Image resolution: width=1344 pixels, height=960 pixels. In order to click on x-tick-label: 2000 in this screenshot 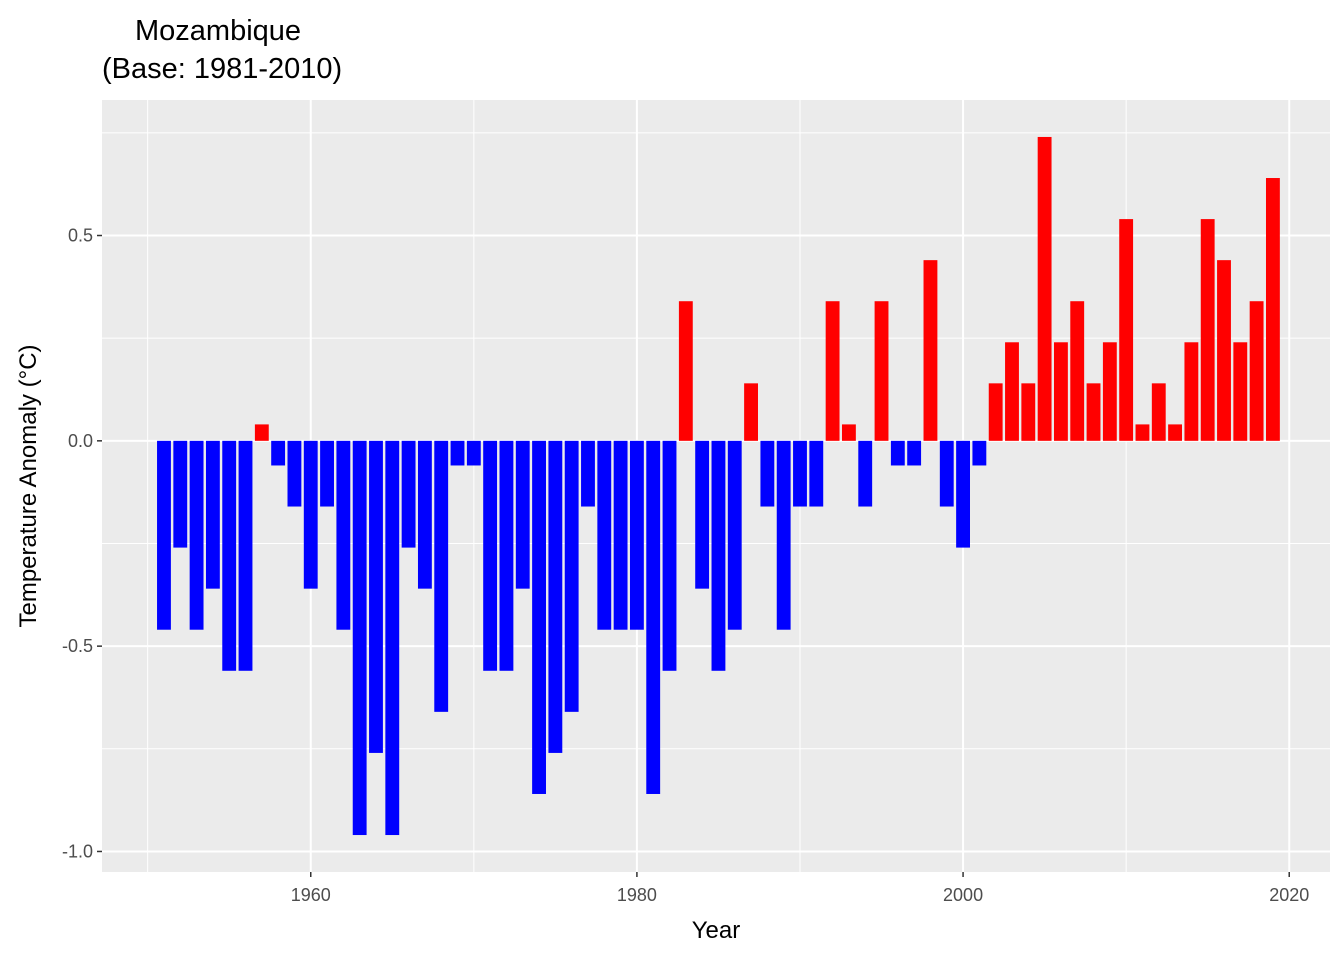, I will do `click(963, 895)`.